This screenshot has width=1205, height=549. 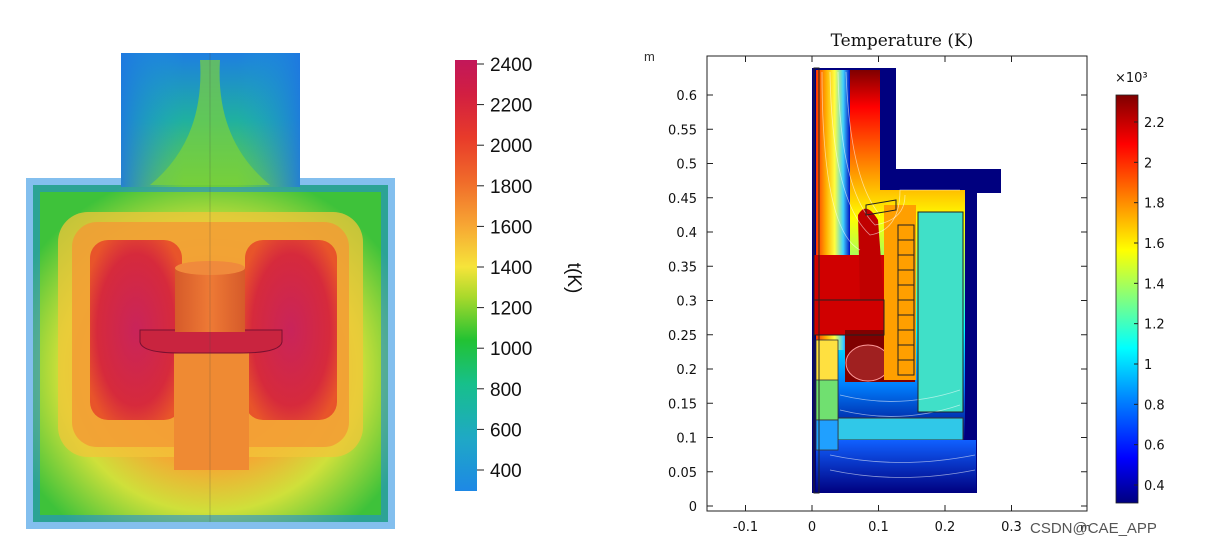 What do you see at coordinates (693, 507) in the screenshot?
I see `right-y-tick-label: 0` at bounding box center [693, 507].